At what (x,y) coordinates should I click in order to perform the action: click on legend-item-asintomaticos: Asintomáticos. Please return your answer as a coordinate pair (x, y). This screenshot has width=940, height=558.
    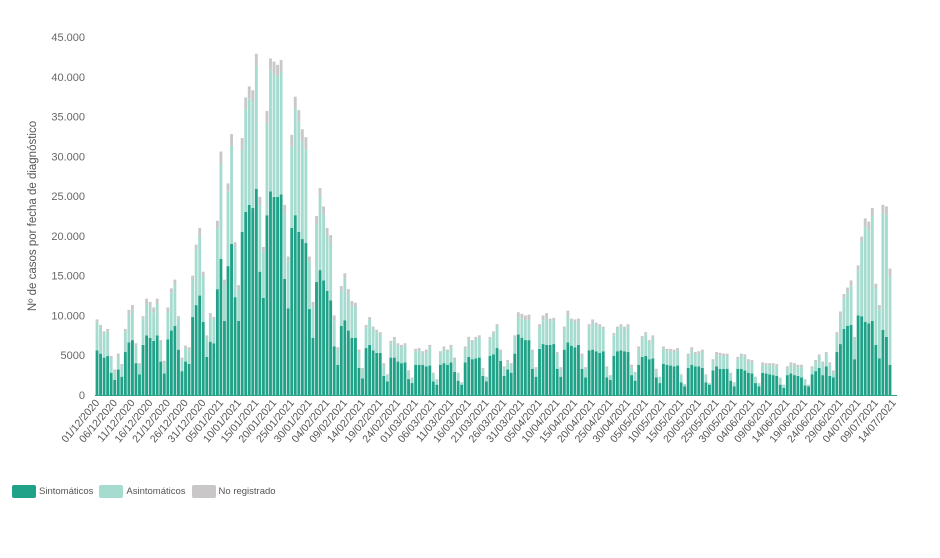
    Looking at the image, I should click on (142, 491).